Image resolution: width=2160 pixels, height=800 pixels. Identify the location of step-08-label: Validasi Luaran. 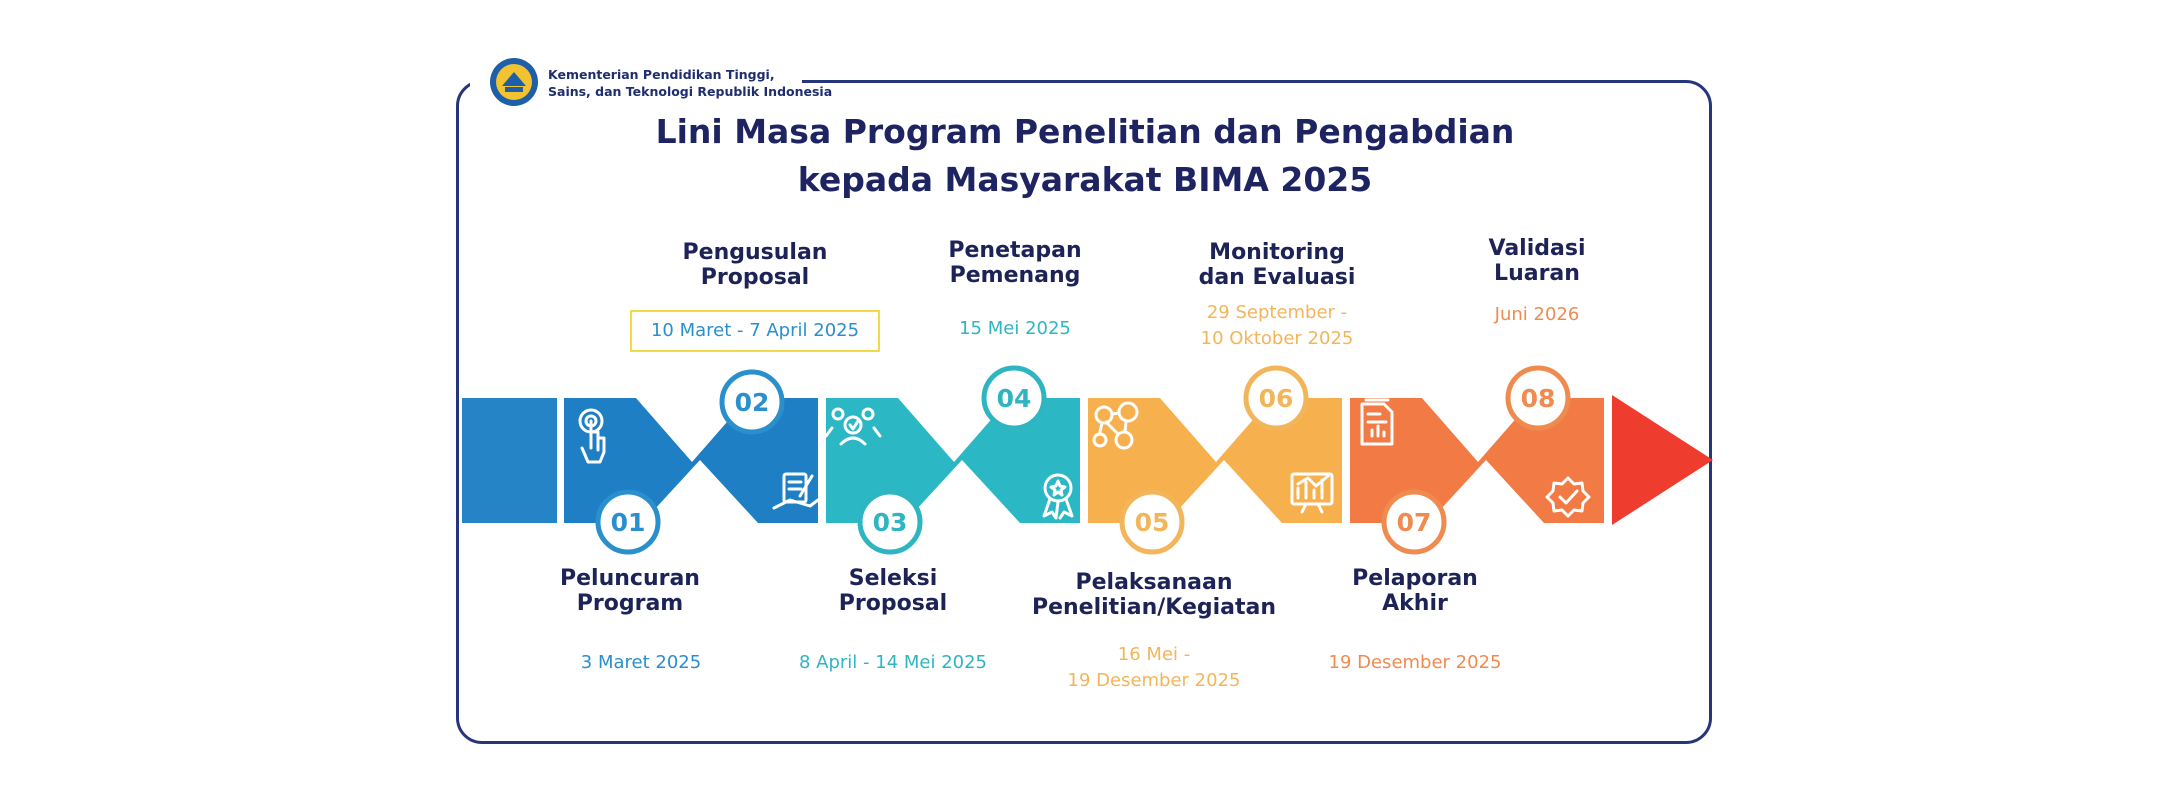
(1537, 261).